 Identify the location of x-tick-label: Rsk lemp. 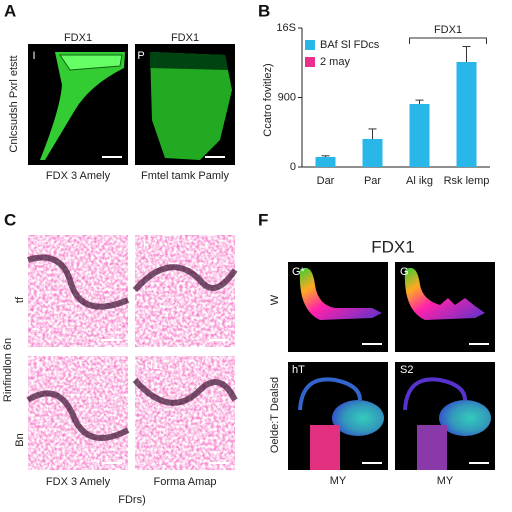
(467, 181).